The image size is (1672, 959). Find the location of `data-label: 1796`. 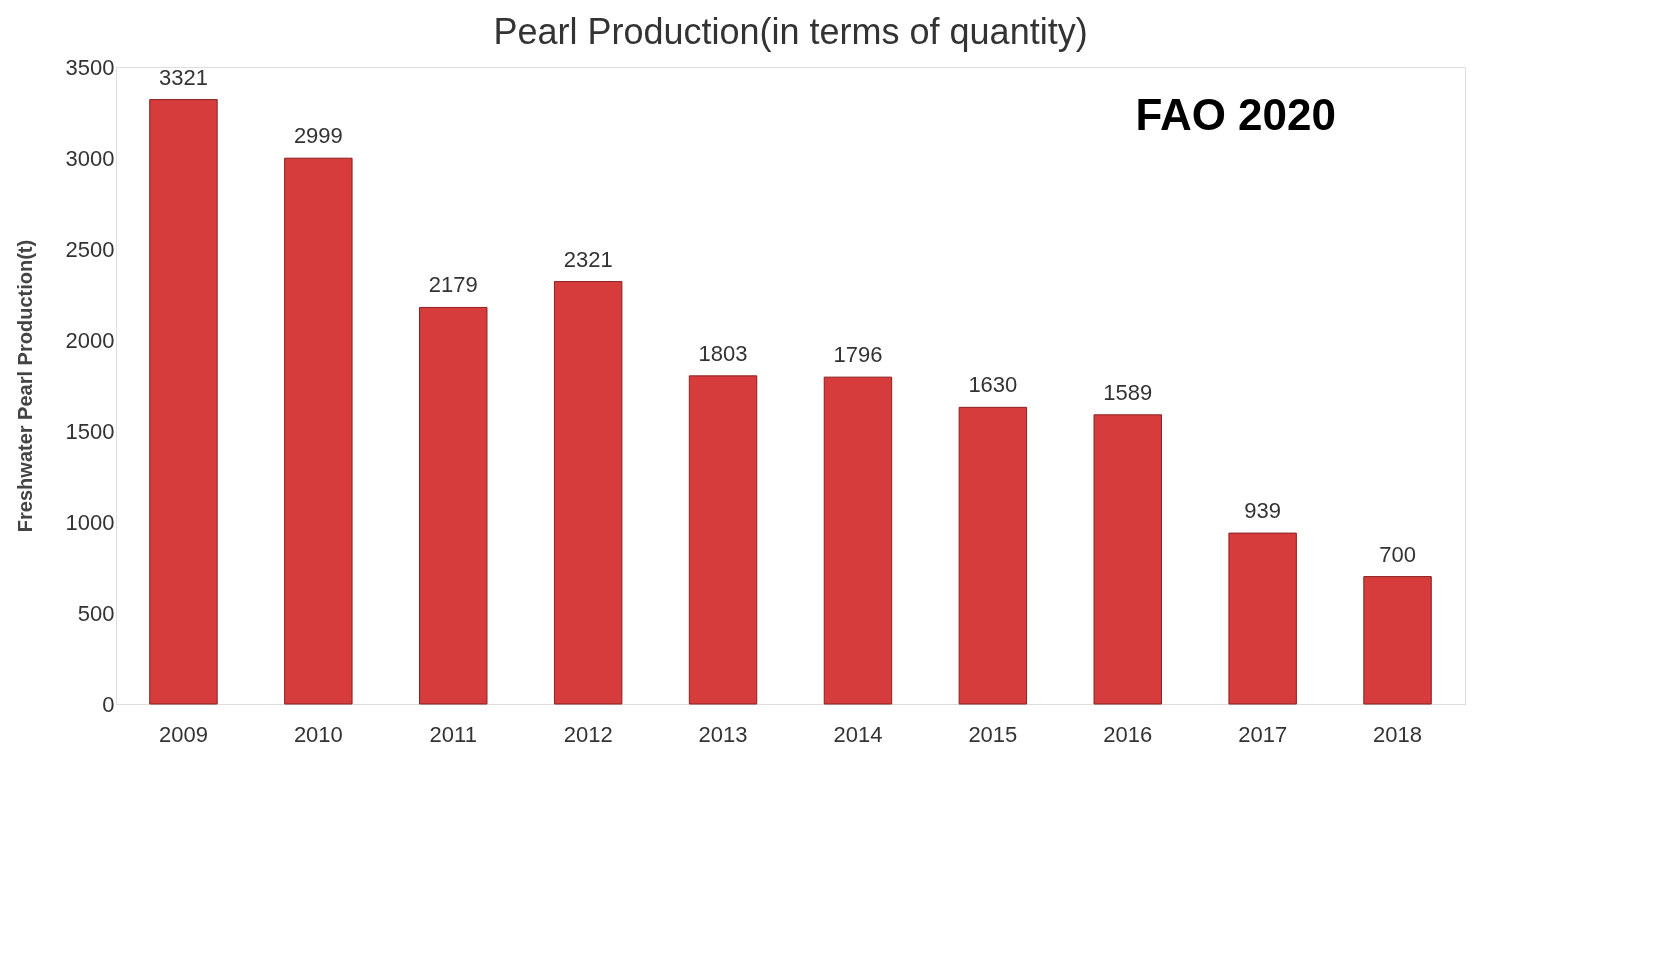

data-label: 1796 is located at coordinates (858, 355).